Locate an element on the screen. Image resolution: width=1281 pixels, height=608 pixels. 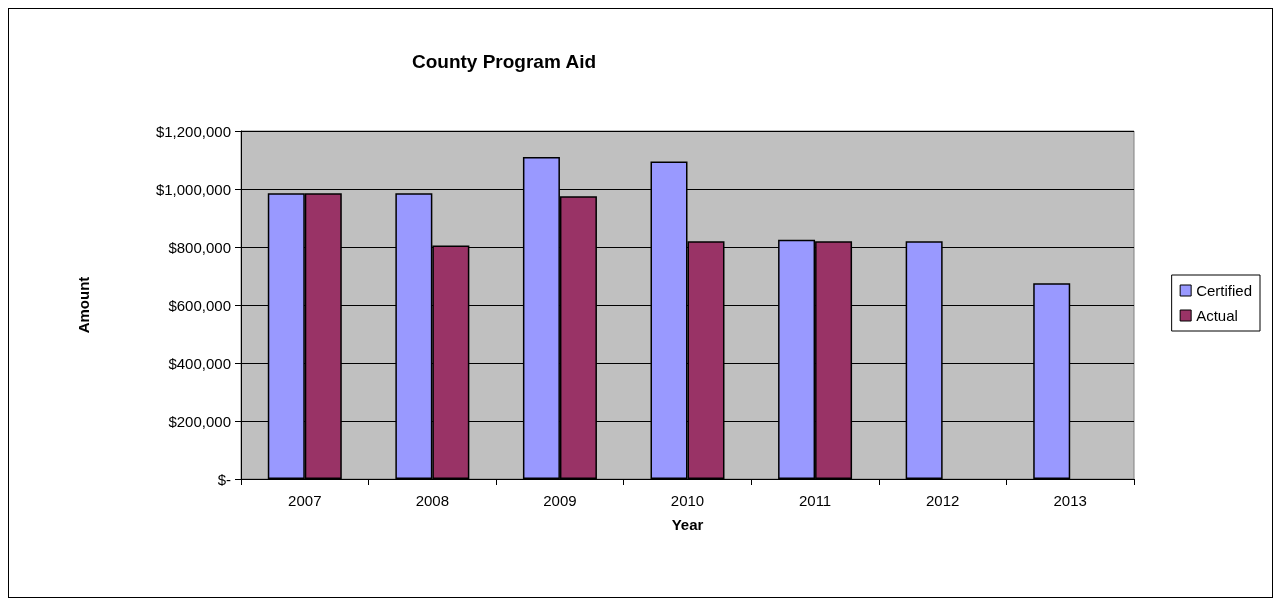
legend-label: Certified is located at coordinates (1224, 290).